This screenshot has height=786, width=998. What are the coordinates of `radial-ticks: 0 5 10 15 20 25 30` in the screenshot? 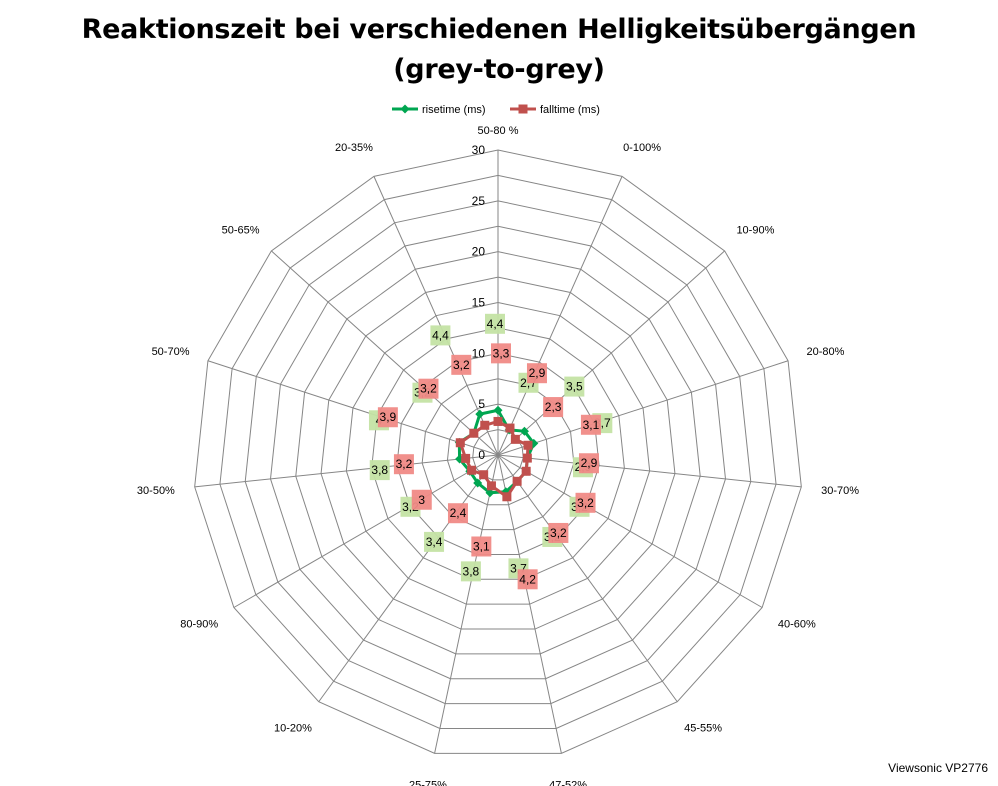 It's located at (479, 302).